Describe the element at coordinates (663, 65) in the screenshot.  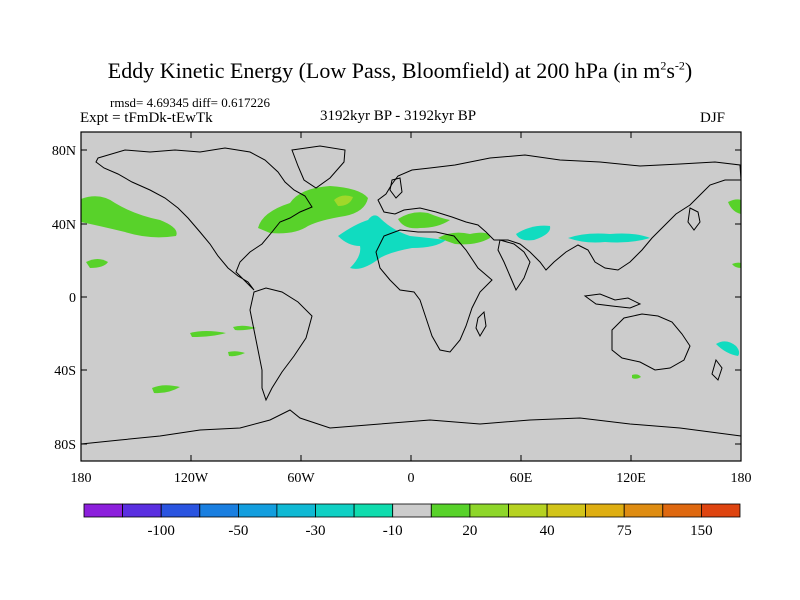
I see `title-sup-1: 2` at that location.